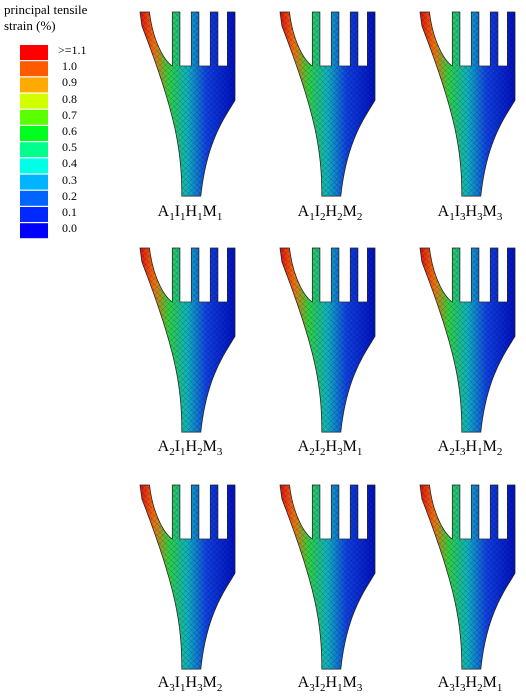 This screenshot has width=526, height=699. I want to click on legend-label: 0.3, so click(69, 179).